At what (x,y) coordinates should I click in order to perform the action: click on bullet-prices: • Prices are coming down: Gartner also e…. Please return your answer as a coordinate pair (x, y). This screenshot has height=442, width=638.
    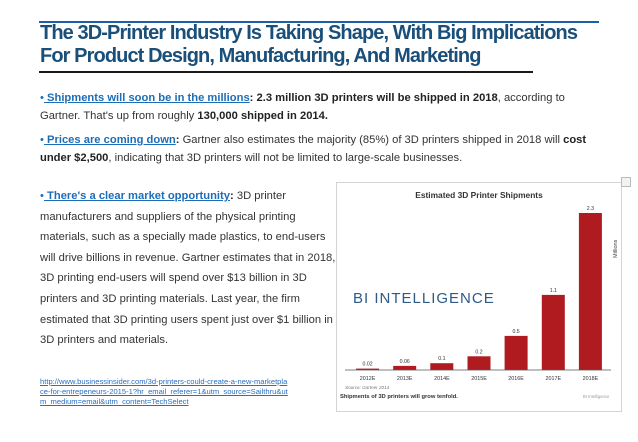
    Looking at the image, I should click on (320, 149).